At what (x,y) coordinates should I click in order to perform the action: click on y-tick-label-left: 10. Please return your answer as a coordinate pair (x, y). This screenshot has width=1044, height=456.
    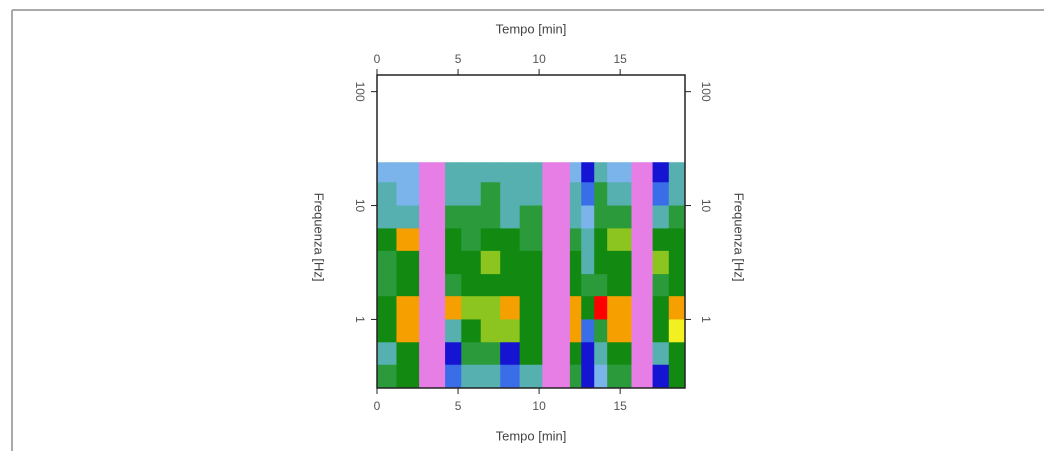
    Looking at the image, I should click on (360, 206).